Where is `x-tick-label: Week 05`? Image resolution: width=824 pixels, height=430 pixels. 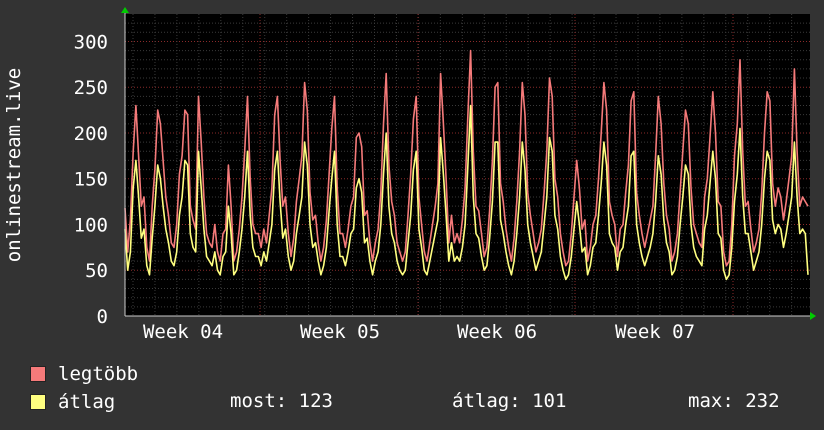 x-tick-label: Week 05 is located at coordinates (340, 332).